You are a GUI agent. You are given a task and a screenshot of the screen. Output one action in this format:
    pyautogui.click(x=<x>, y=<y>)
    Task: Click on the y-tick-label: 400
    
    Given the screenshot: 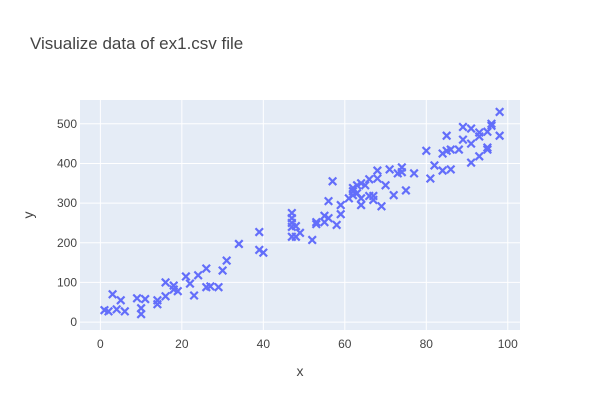 What is the action you would take?
    pyautogui.click(x=67, y=163)
    